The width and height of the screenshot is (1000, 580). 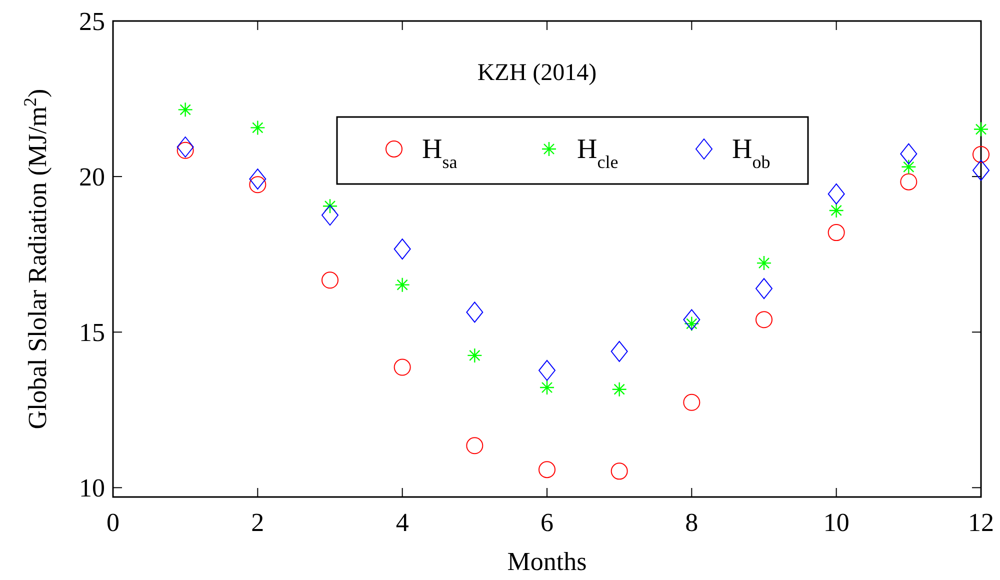 What do you see at coordinates (440, 153) in the screenshot?
I see `legend-label: H$_{sa}$` at bounding box center [440, 153].